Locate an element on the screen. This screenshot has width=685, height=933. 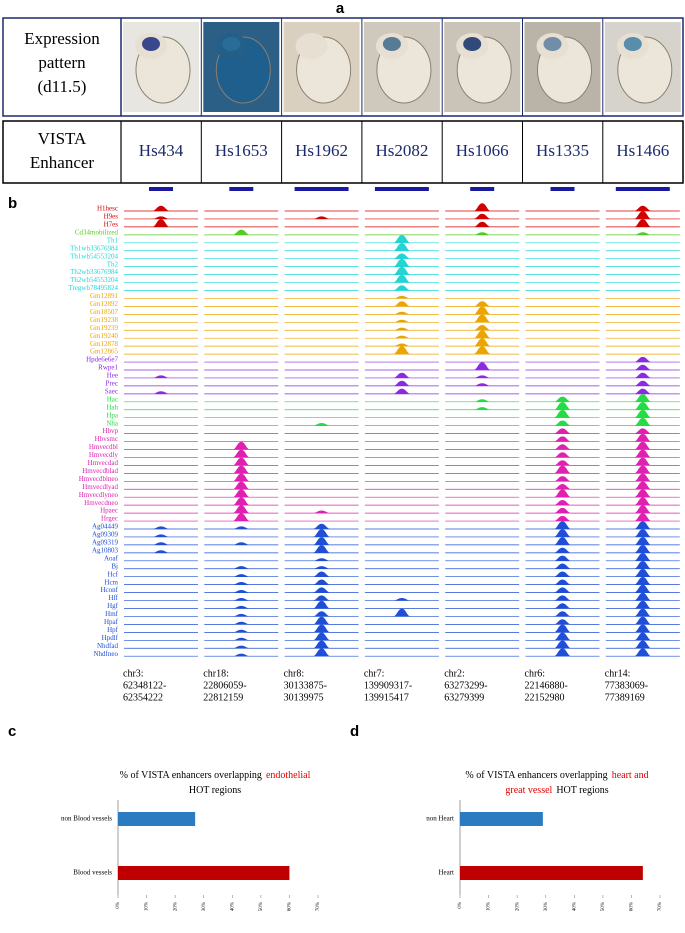
track-name: Hmvecdlyad is located at coordinates (100, 487).